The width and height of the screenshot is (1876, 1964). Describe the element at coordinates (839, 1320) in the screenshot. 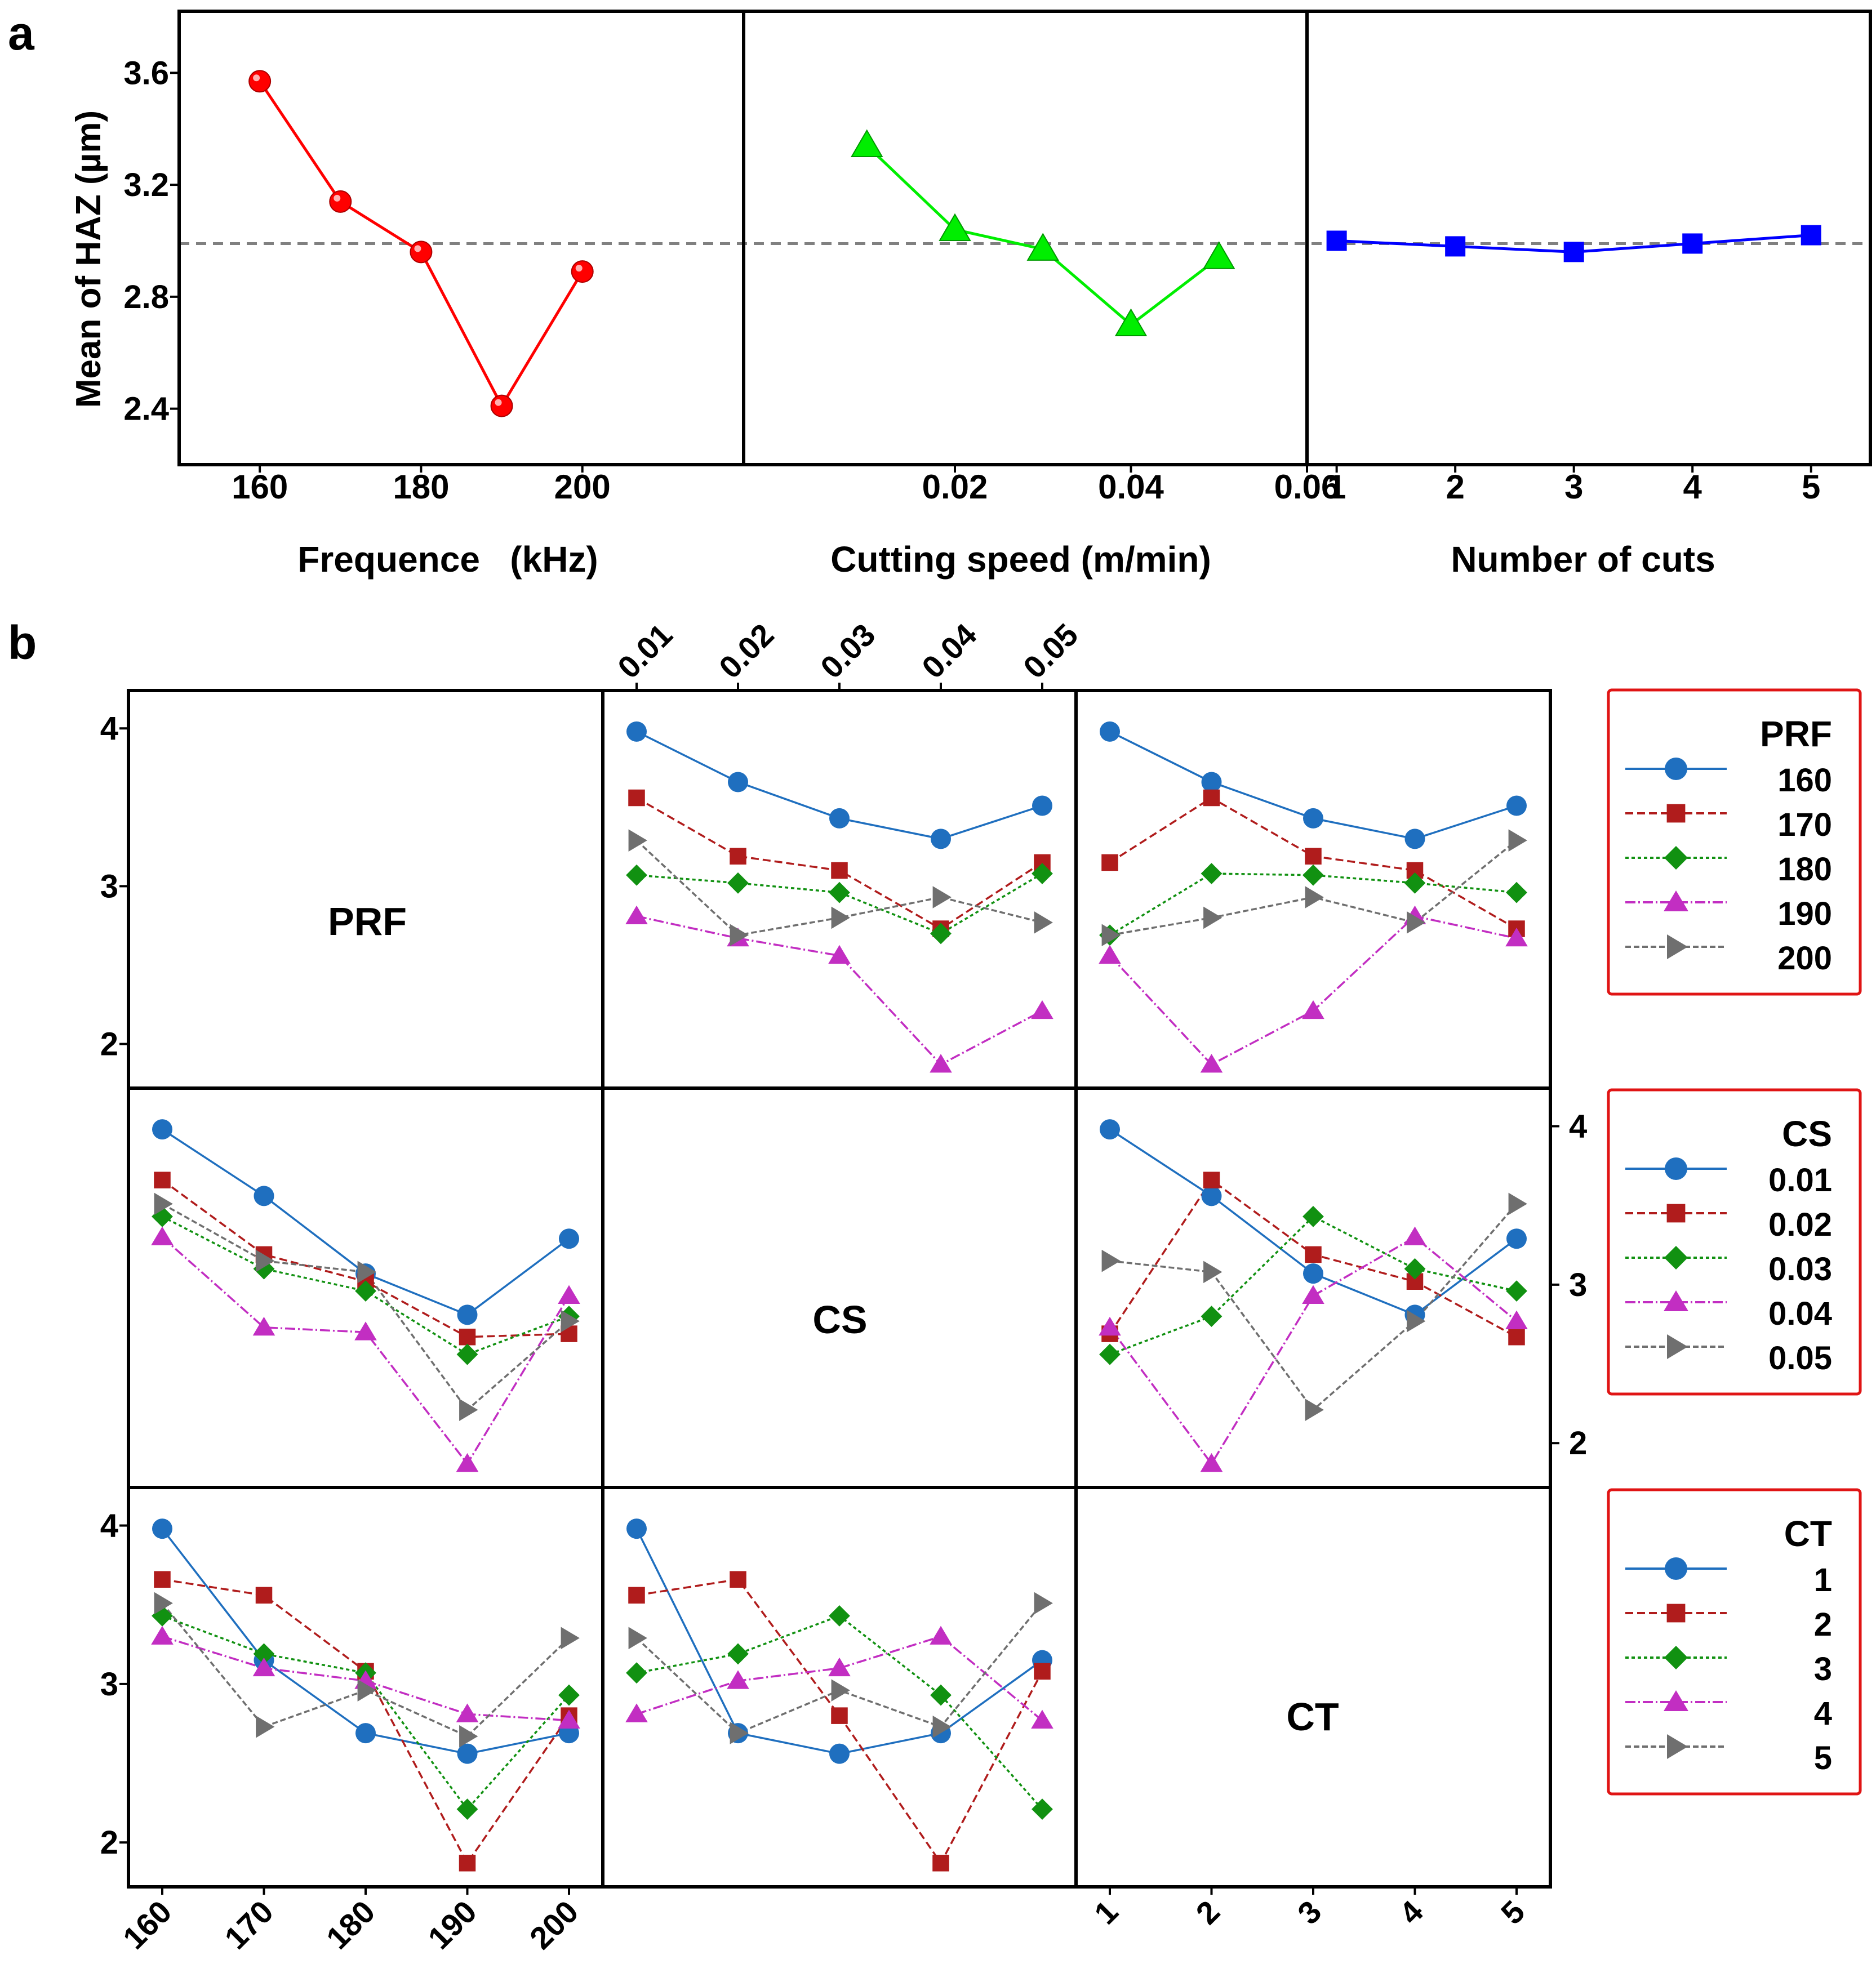

I see `factor-label-cs: CS` at that location.